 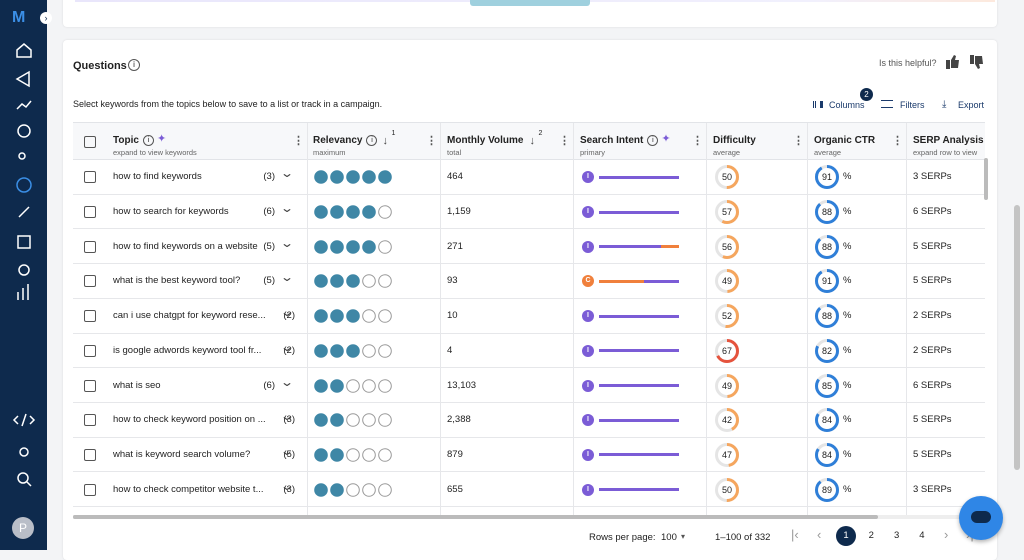 I want to click on column-divider, so click(x=706, y=320).